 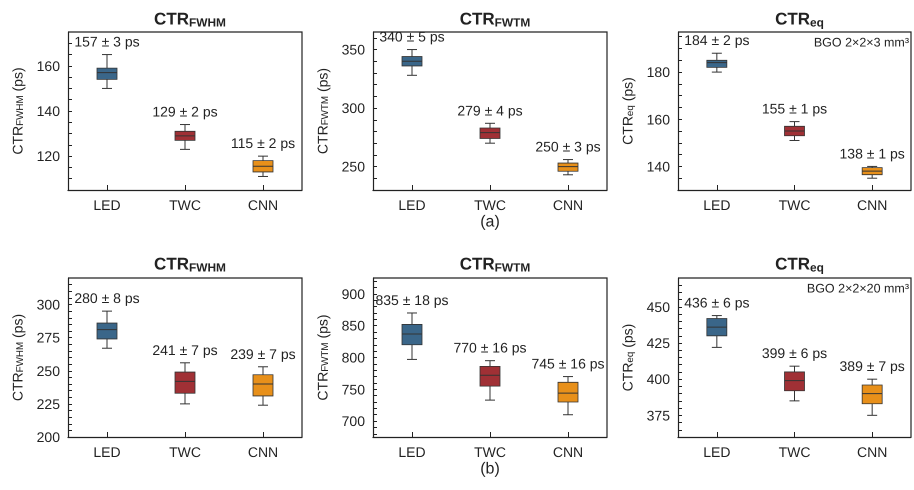 I want to click on y-tick-label: 850, so click(x=354, y=326).